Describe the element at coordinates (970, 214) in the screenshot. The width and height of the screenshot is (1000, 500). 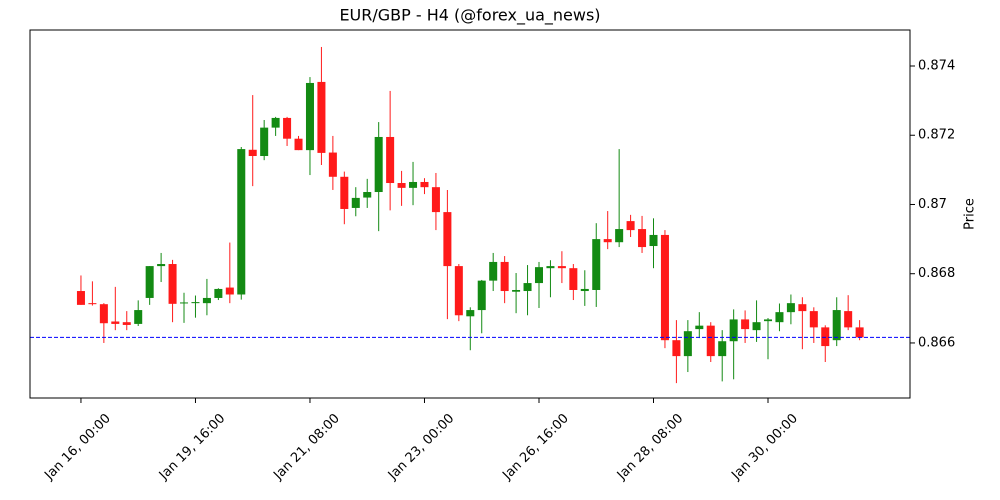
I see `y-axis-label: Price` at that location.